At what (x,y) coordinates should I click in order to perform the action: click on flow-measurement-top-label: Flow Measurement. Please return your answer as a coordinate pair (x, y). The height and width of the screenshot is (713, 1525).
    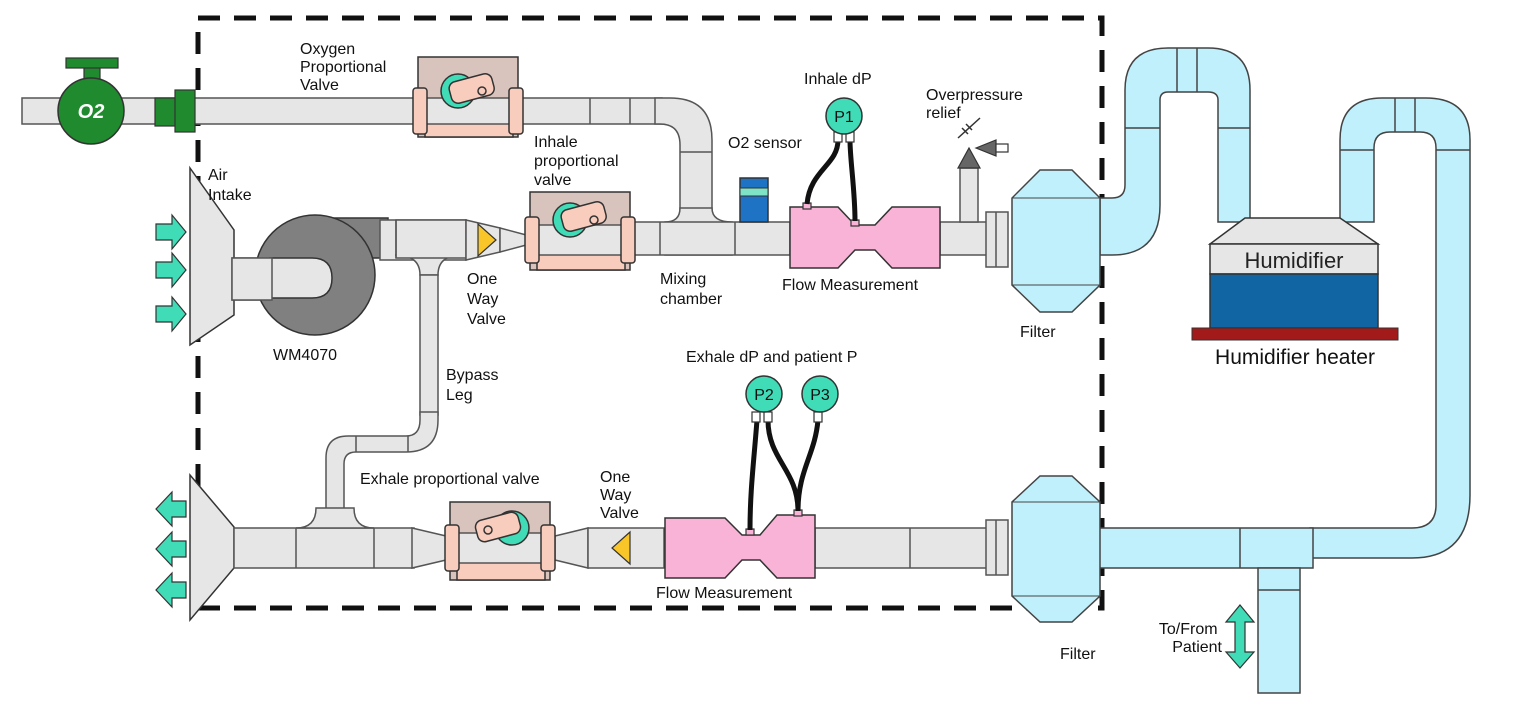
    Looking at the image, I should click on (850, 285).